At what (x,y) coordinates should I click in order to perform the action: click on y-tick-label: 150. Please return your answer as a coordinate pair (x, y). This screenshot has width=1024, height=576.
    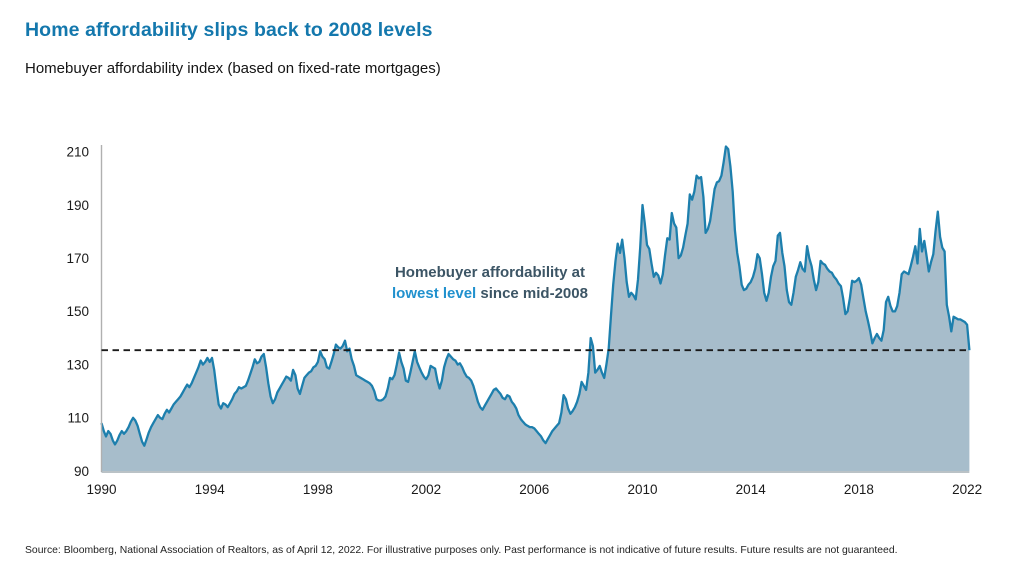
    Looking at the image, I should click on (77, 311).